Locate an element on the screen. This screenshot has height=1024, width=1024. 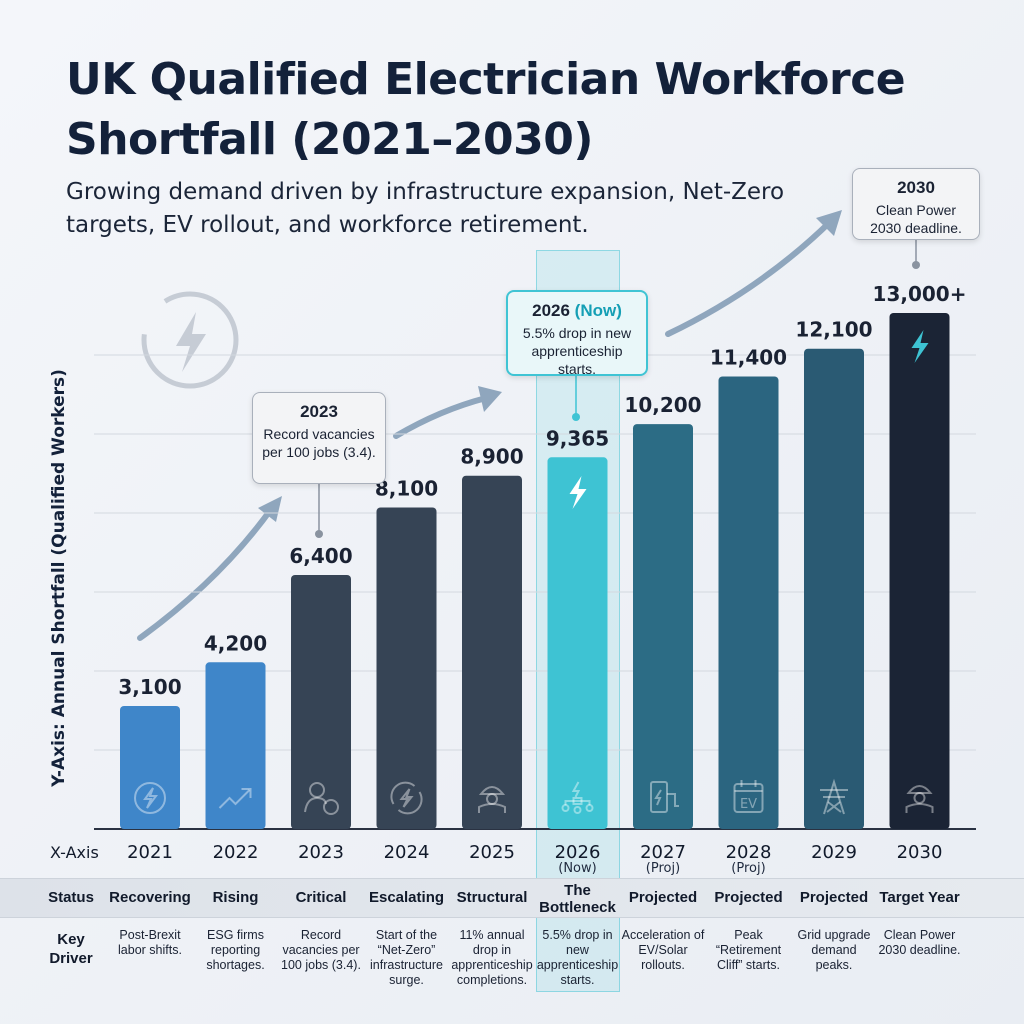
status-row is located at coordinates (512, 898).